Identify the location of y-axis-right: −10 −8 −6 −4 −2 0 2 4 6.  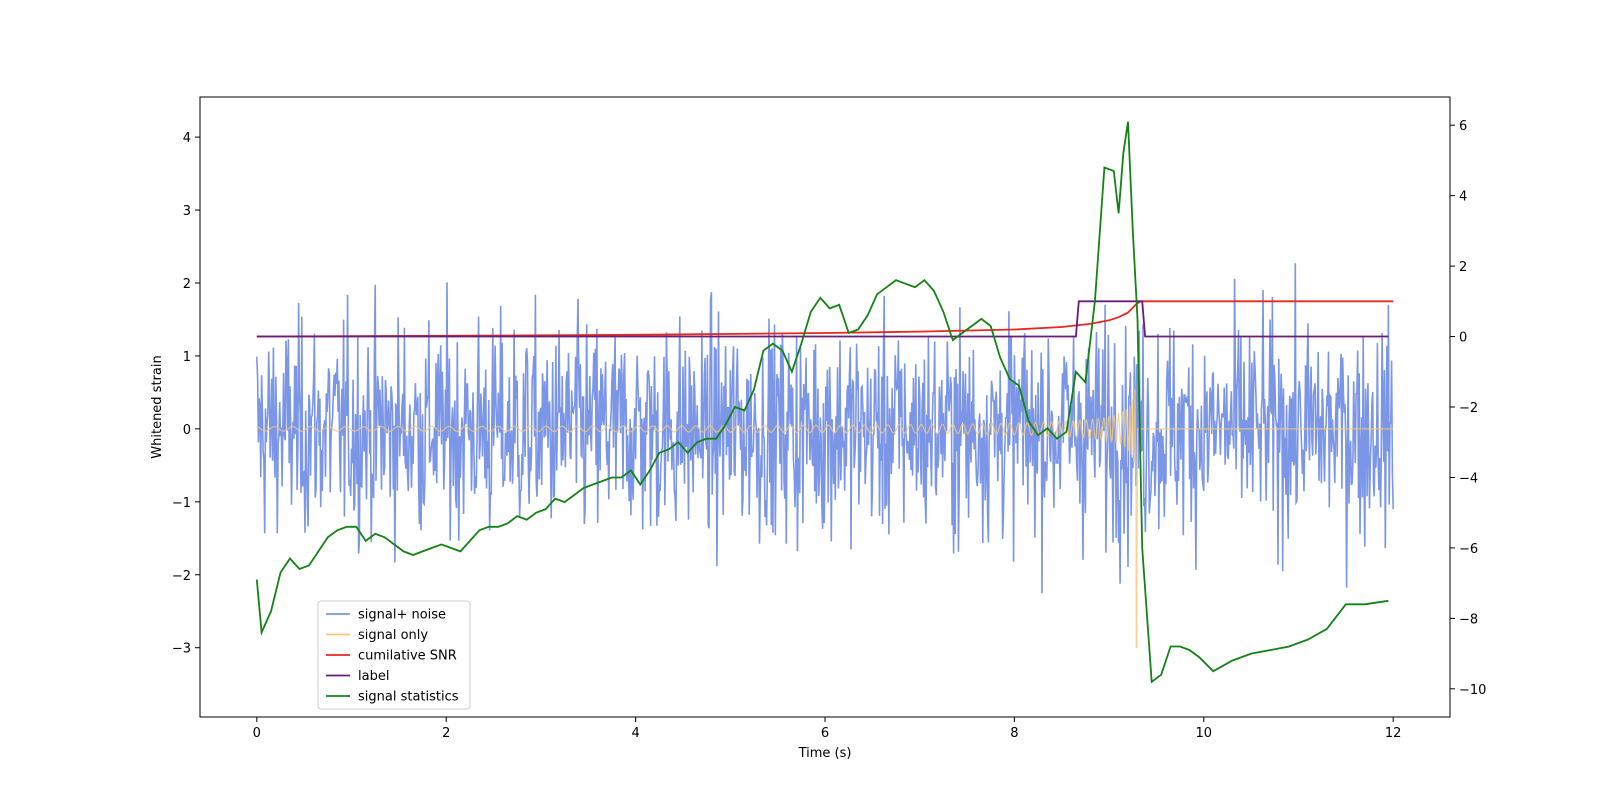
(1468, 408).